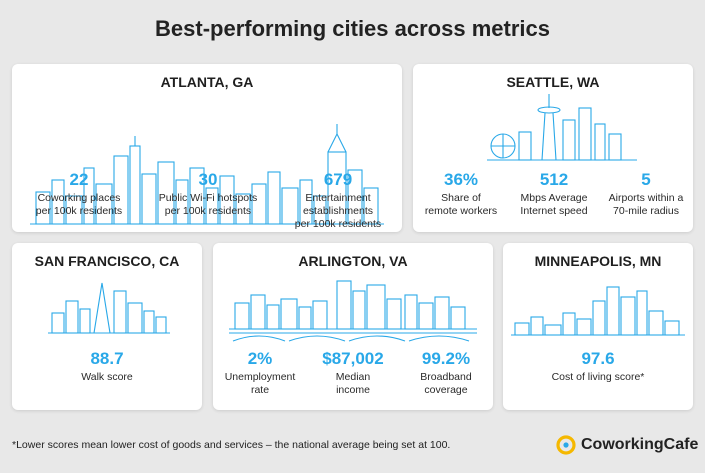 The height and width of the screenshot is (473, 705). What do you see at coordinates (109, 308) in the screenshot?
I see `san-francisco-skyline-icon` at bounding box center [109, 308].